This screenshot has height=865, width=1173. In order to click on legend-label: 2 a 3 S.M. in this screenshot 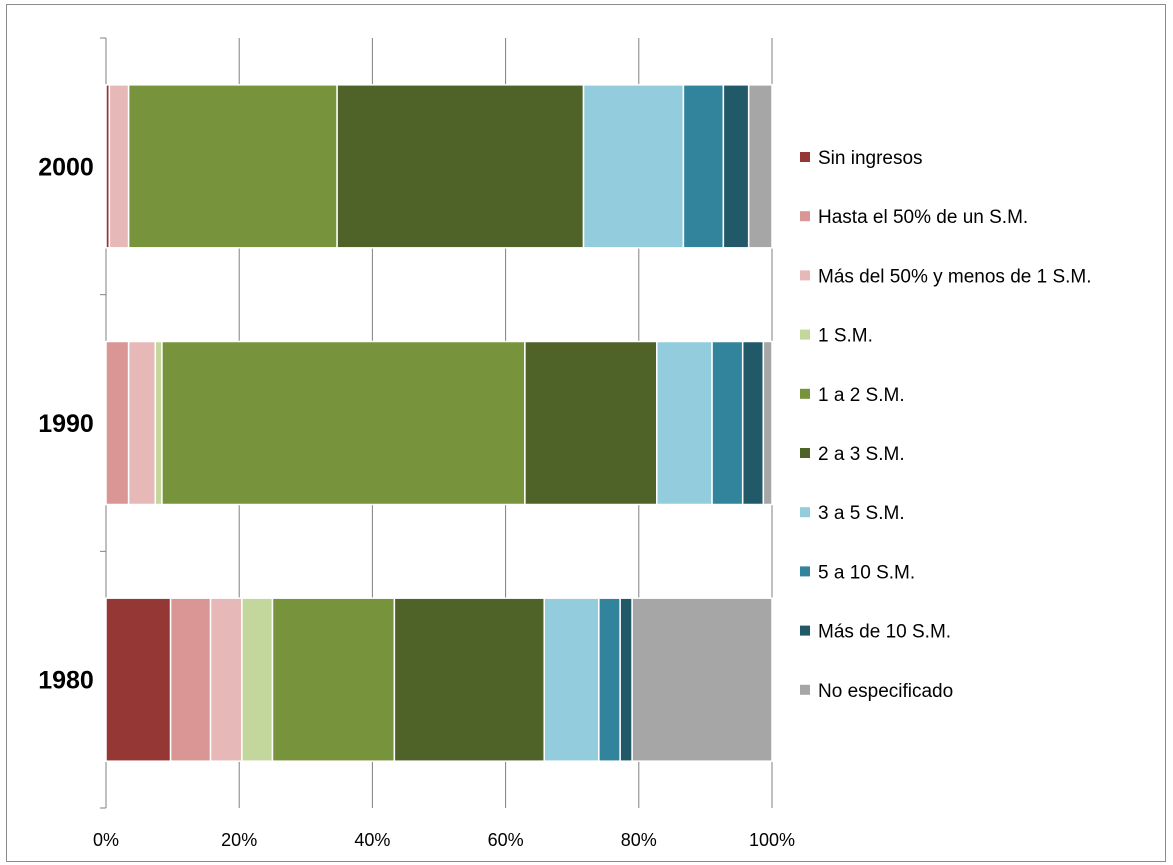, I will do `click(861, 454)`.